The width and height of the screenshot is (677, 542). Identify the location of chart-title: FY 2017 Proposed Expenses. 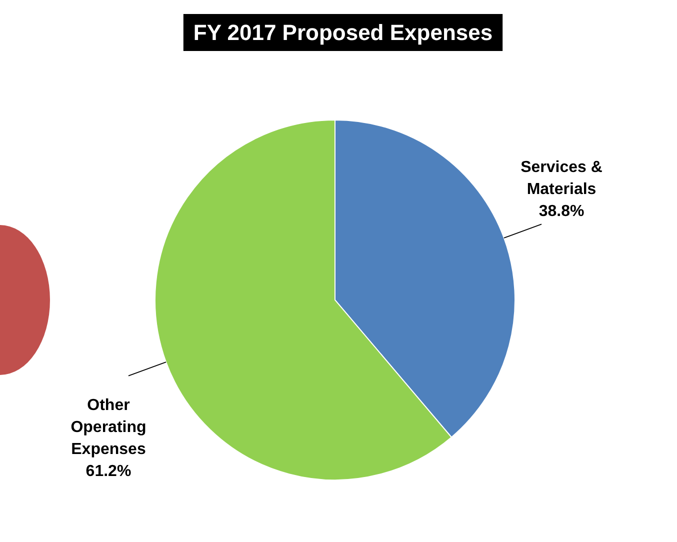
(343, 32).